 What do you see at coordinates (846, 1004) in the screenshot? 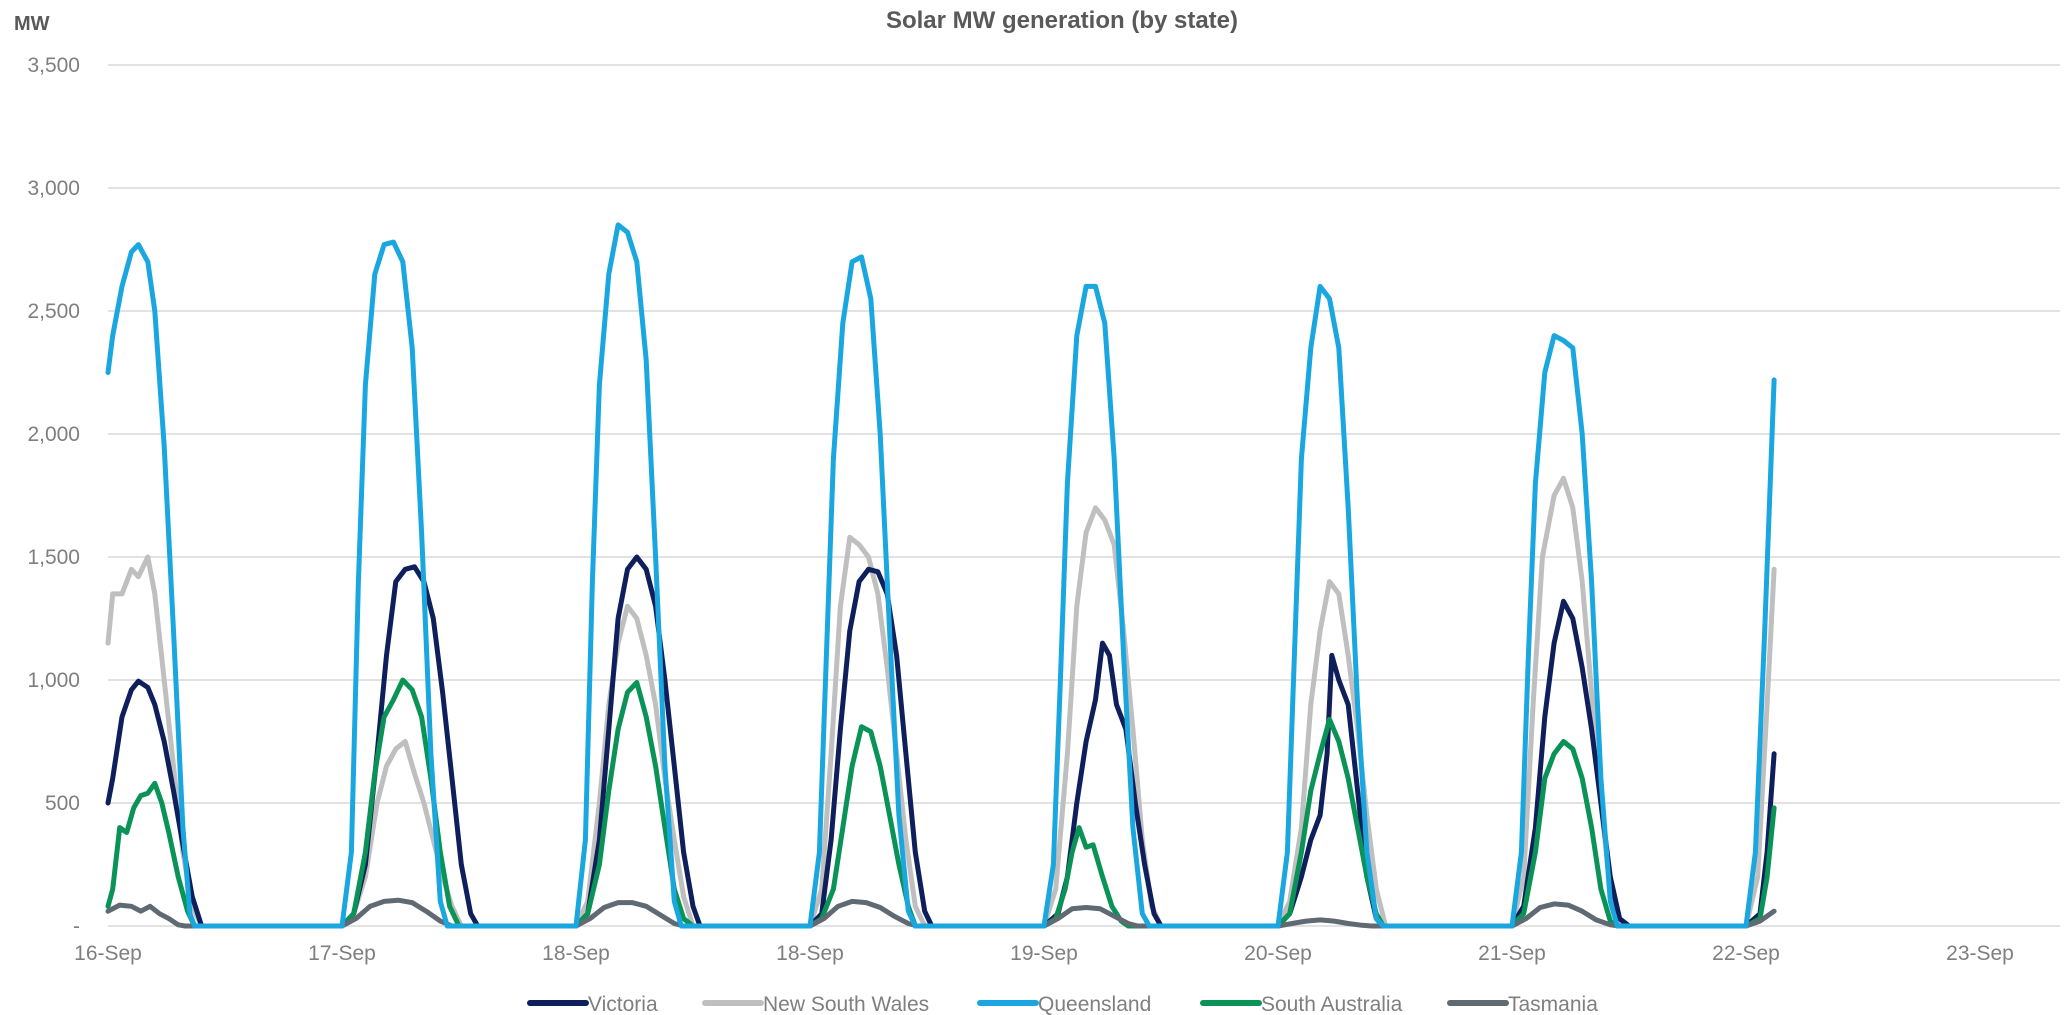
I see `legend-label-new-south-wales: New South Wales` at bounding box center [846, 1004].